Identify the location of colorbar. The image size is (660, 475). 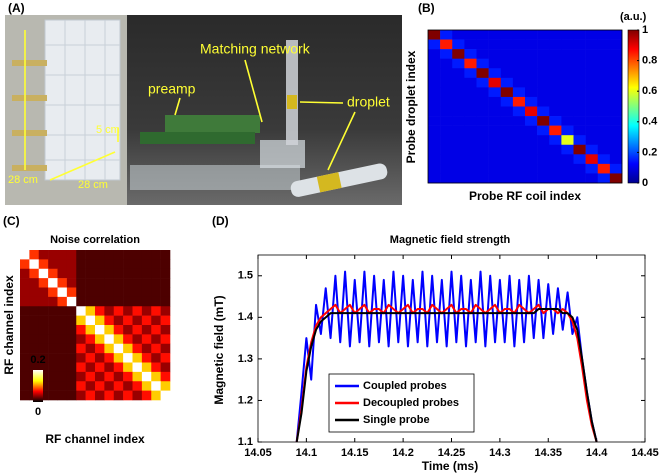
(38, 386).